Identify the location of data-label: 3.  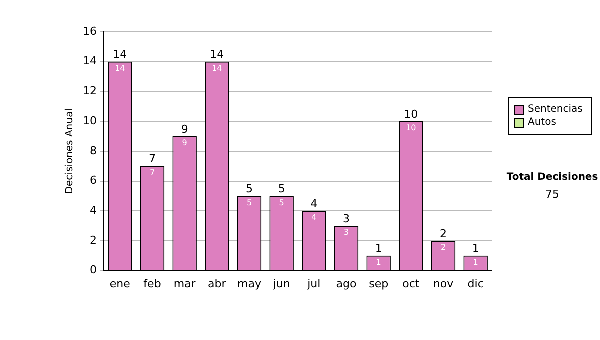
(347, 233).